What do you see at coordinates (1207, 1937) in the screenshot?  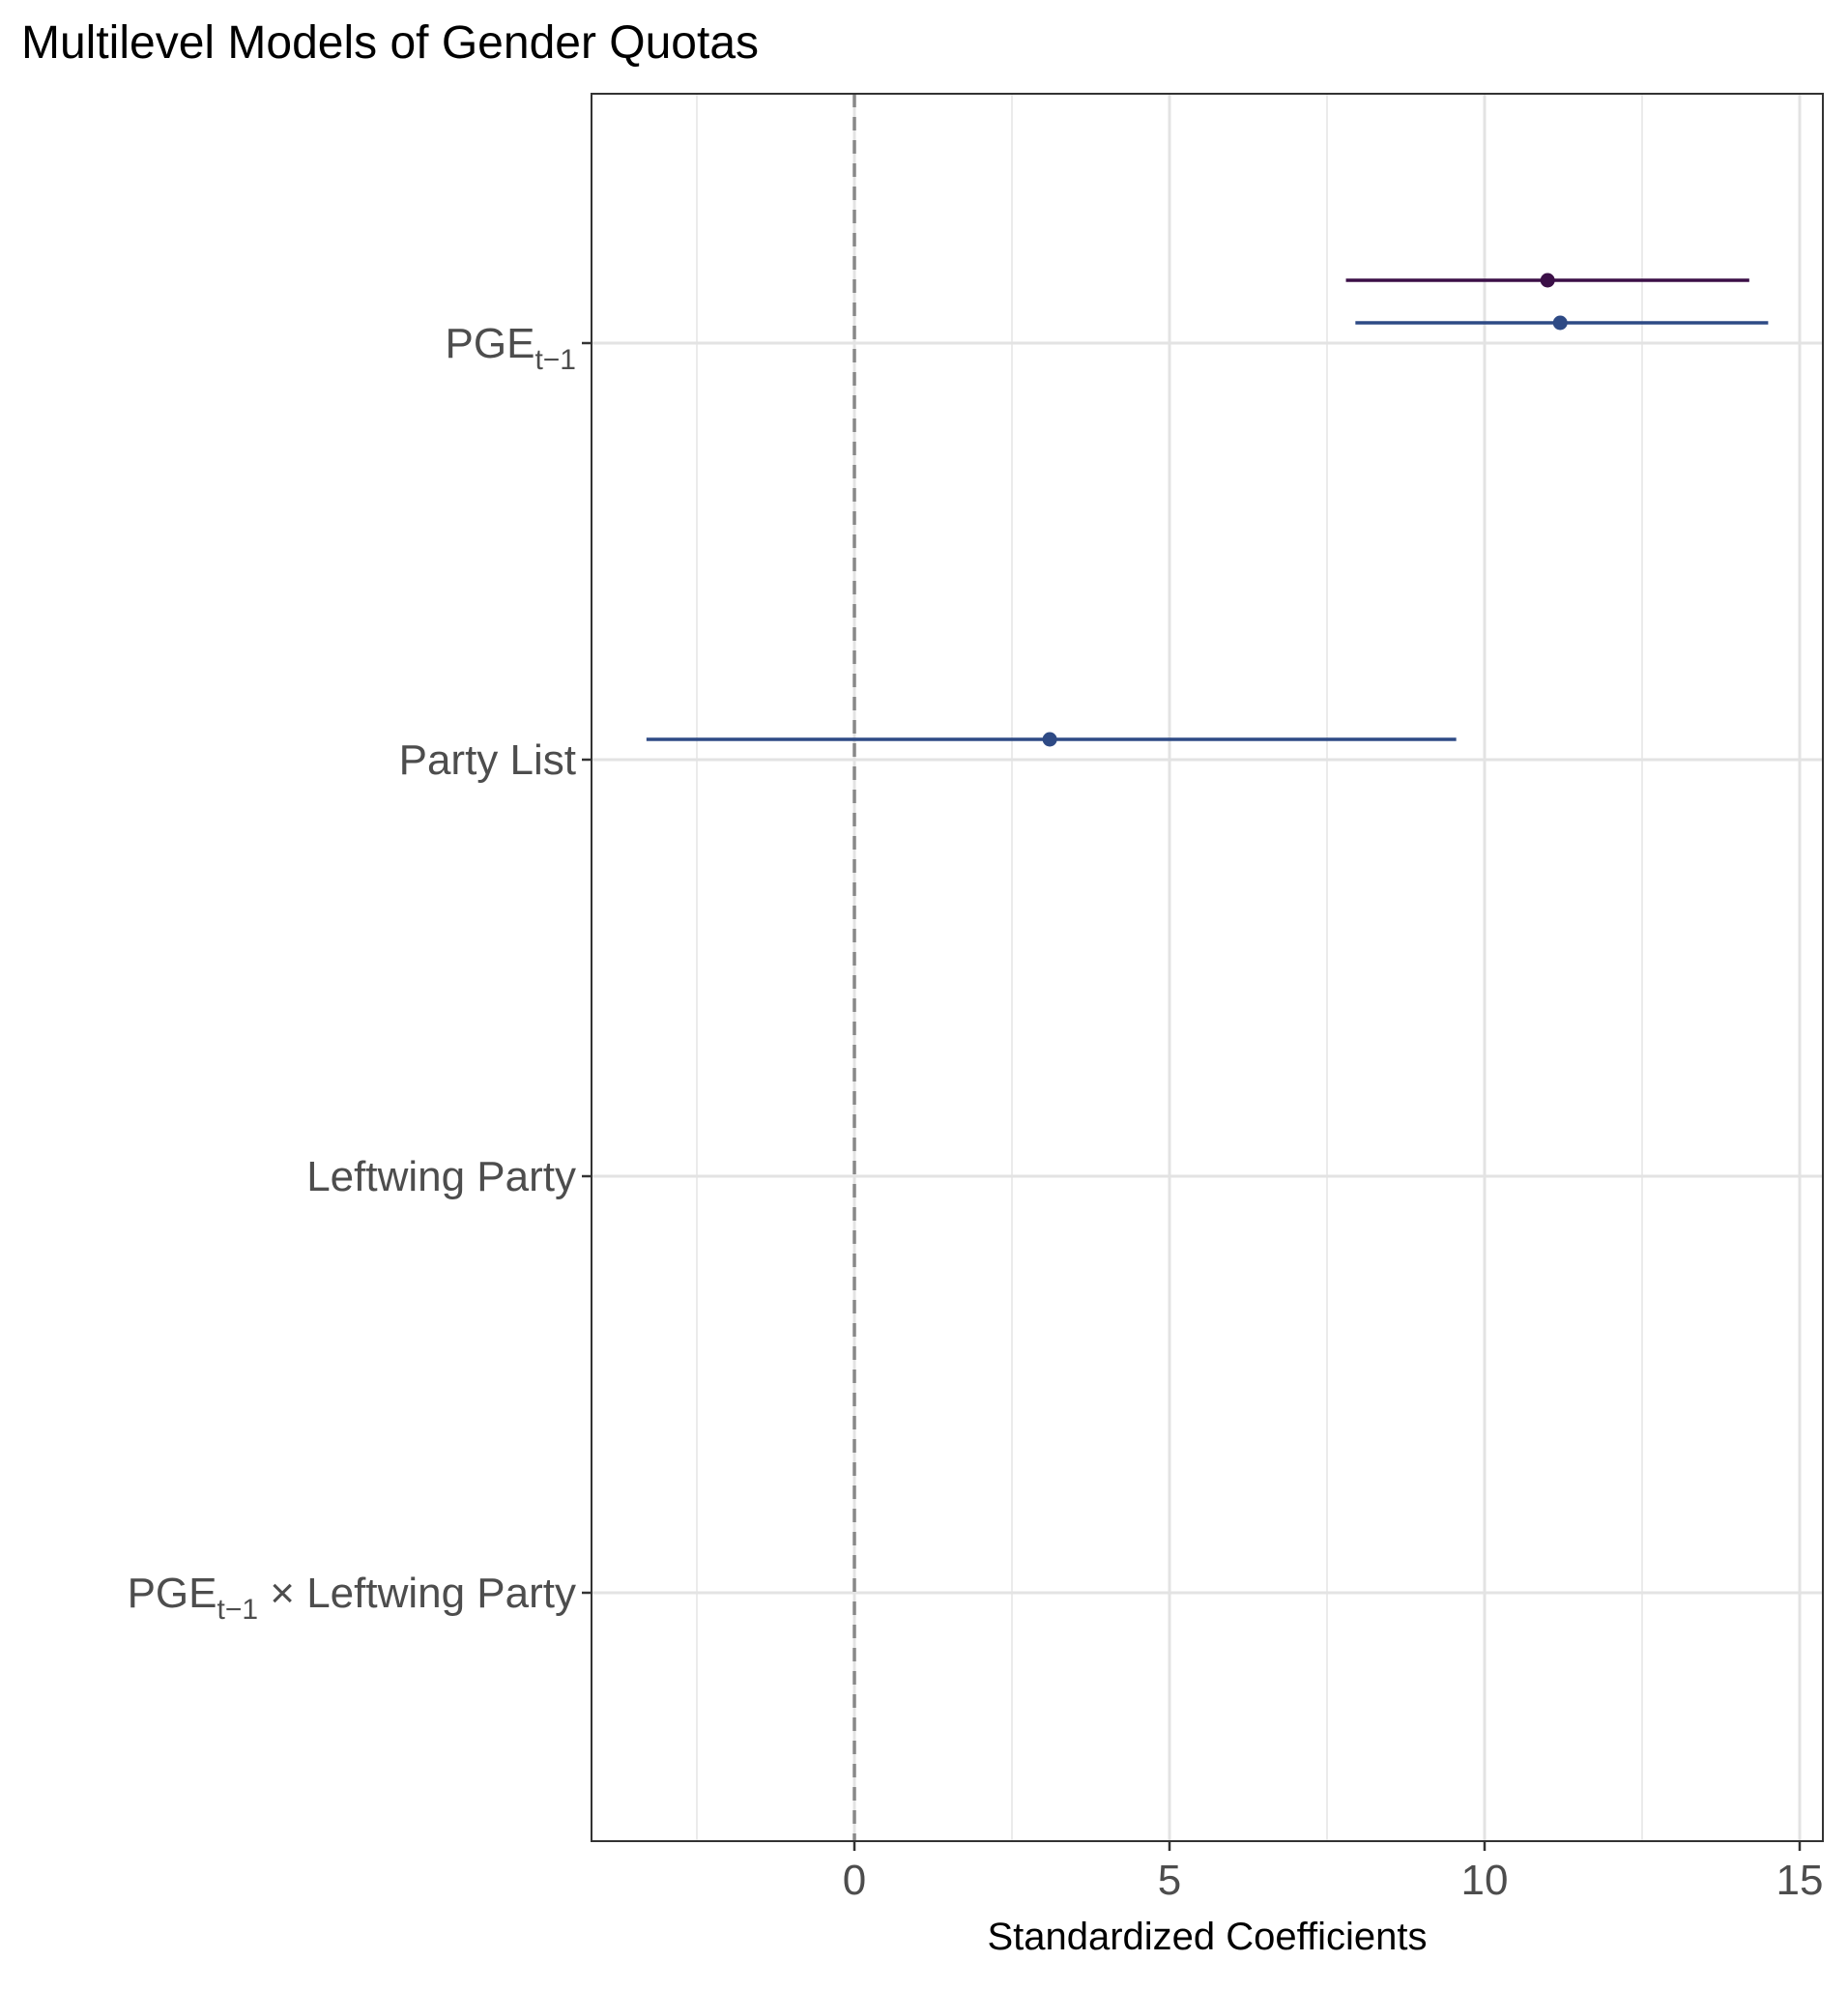 I see `x-axis-label: Standardized Coefficients` at bounding box center [1207, 1937].